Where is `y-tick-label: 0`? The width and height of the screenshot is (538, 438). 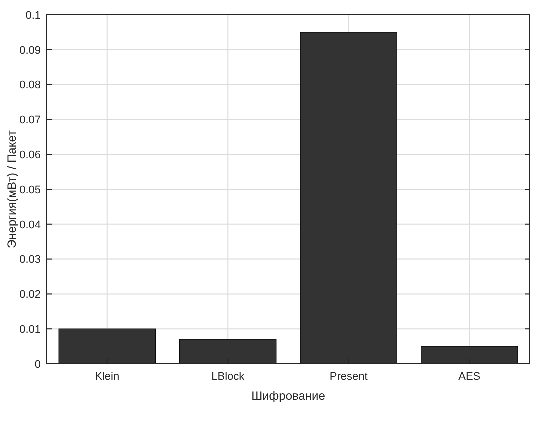 y-tick-label: 0 is located at coordinates (37, 364).